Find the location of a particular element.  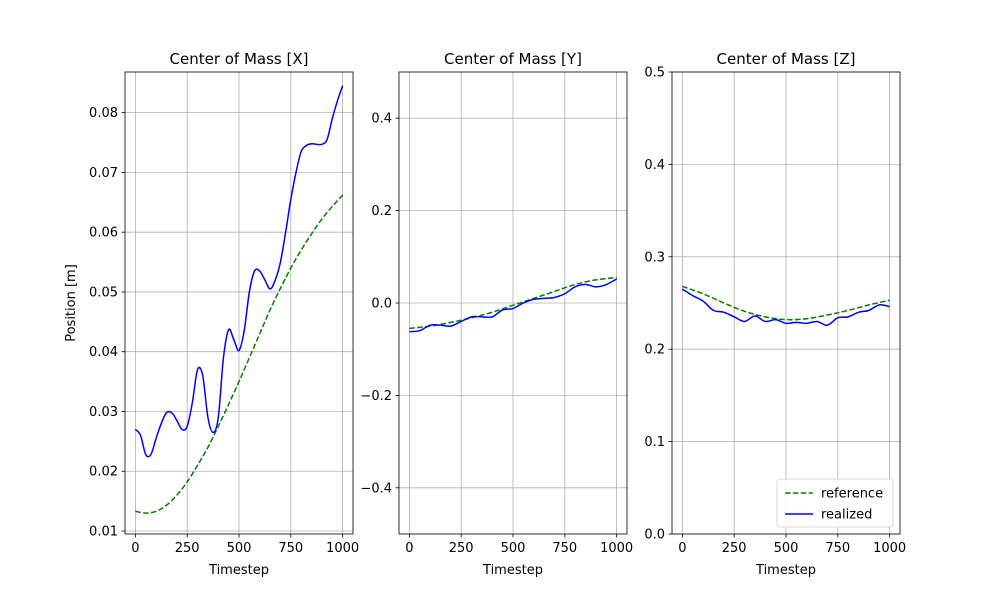

chart-title: Center of Mass [Z] is located at coordinates (786, 59).